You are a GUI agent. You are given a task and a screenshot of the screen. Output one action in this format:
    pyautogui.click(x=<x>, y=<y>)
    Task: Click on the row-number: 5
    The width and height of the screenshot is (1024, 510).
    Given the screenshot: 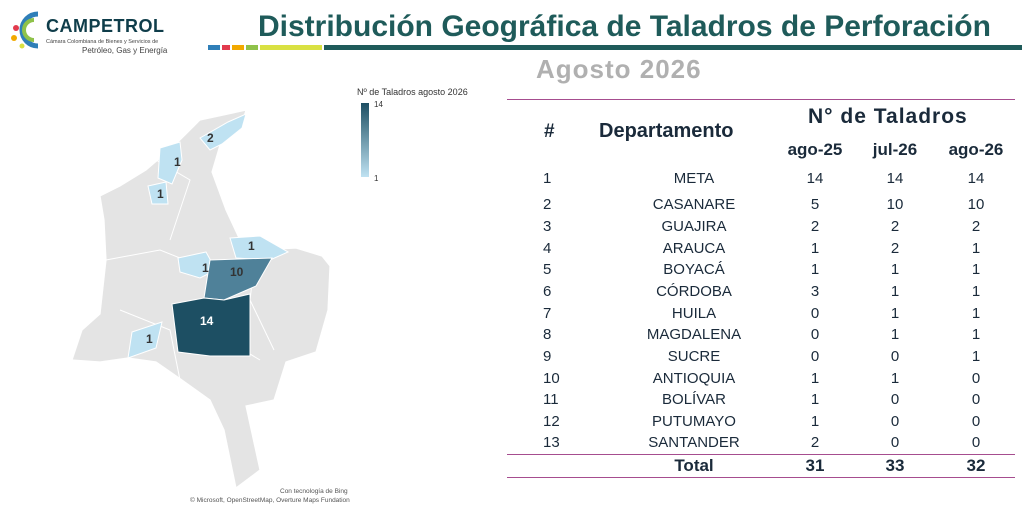 What is the action you would take?
    pyautogui.click(x=547, y=269)
    